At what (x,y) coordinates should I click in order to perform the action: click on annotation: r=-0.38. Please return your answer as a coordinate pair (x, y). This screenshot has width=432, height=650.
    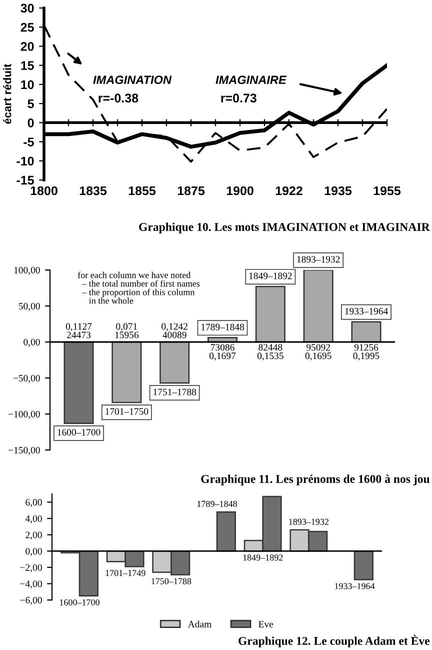
    Looking at the image, I should click on (118, 98).